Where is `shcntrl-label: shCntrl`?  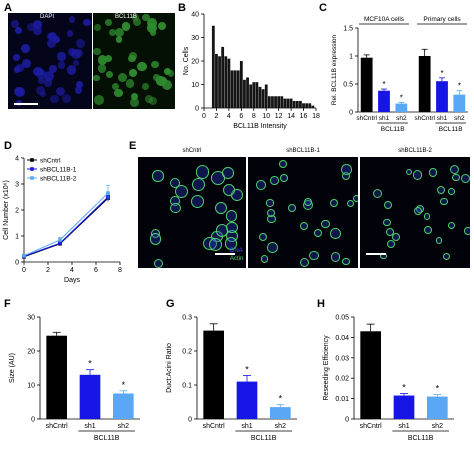
shcntrl-label: shCntrl is located at coordinates (192, 151).